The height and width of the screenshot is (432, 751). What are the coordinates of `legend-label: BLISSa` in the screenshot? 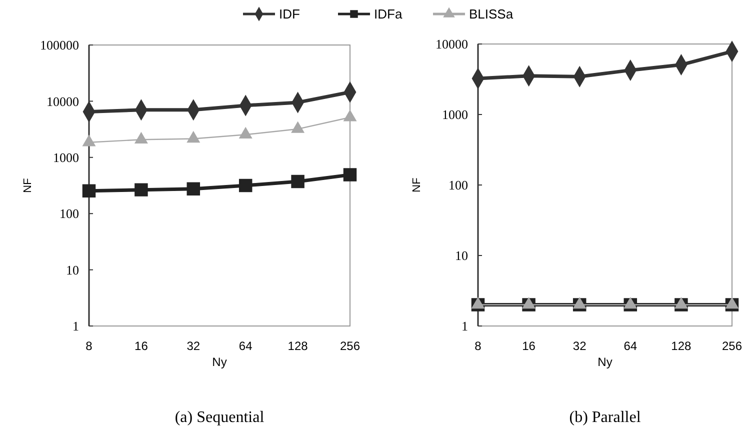 It's located at (491, 14).